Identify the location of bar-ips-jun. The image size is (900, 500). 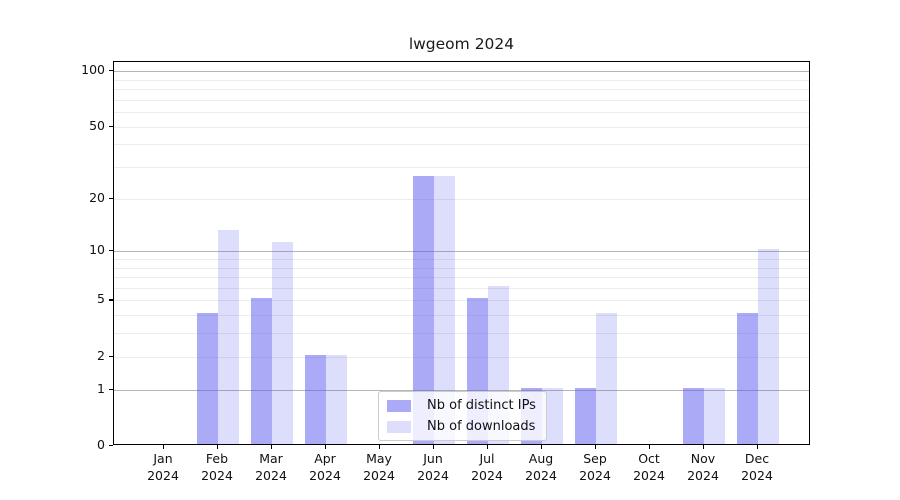
(423, 310).